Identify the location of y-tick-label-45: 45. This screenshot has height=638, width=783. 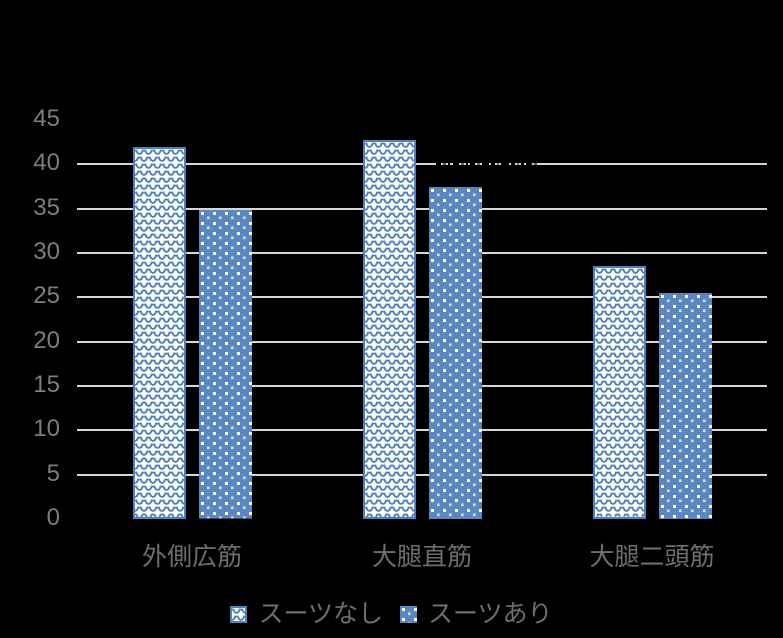
(46, 119).